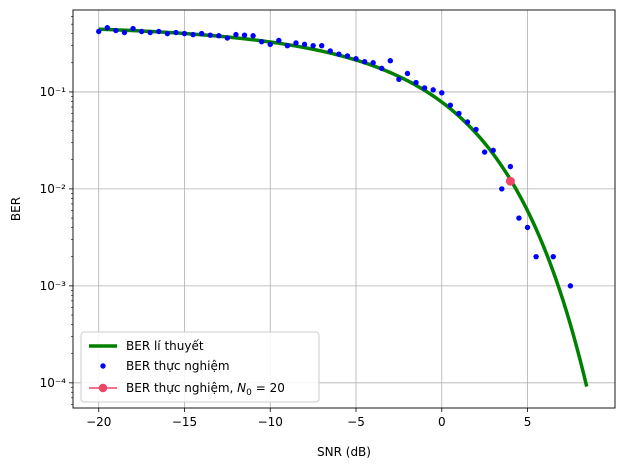 Image resolution: width=630 pixels, height=474 pixels. I want to click on legend-box, so click(200, 367).